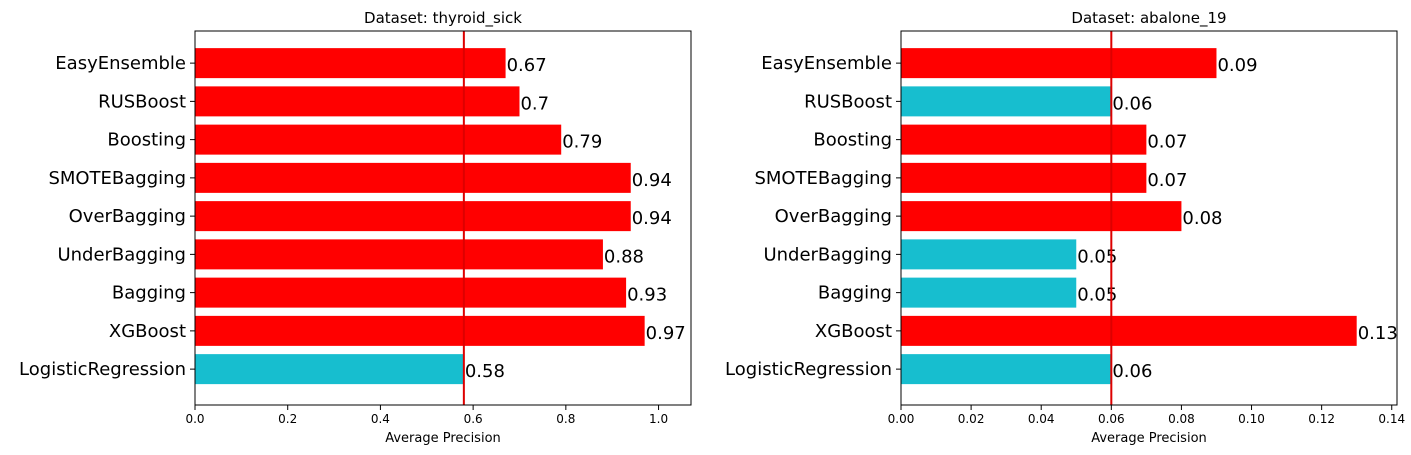 The width and height of the screenshot is (1411, 455). What do you see at coordinates (565, 419) in the screenshot?
I see `x-tick-label: 0.8` at bounding box center [565, 419].